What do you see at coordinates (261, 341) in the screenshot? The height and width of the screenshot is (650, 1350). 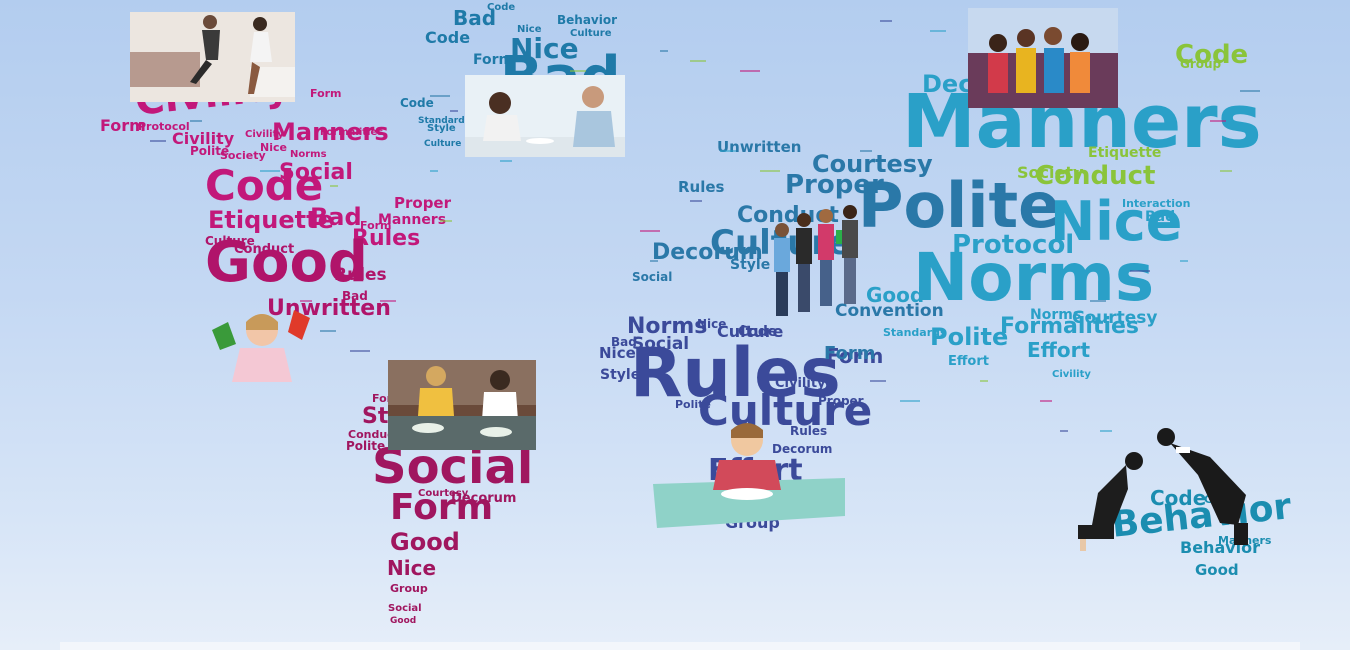 I see `girl-painted-hands-photo` at bounding box center [261, 341].